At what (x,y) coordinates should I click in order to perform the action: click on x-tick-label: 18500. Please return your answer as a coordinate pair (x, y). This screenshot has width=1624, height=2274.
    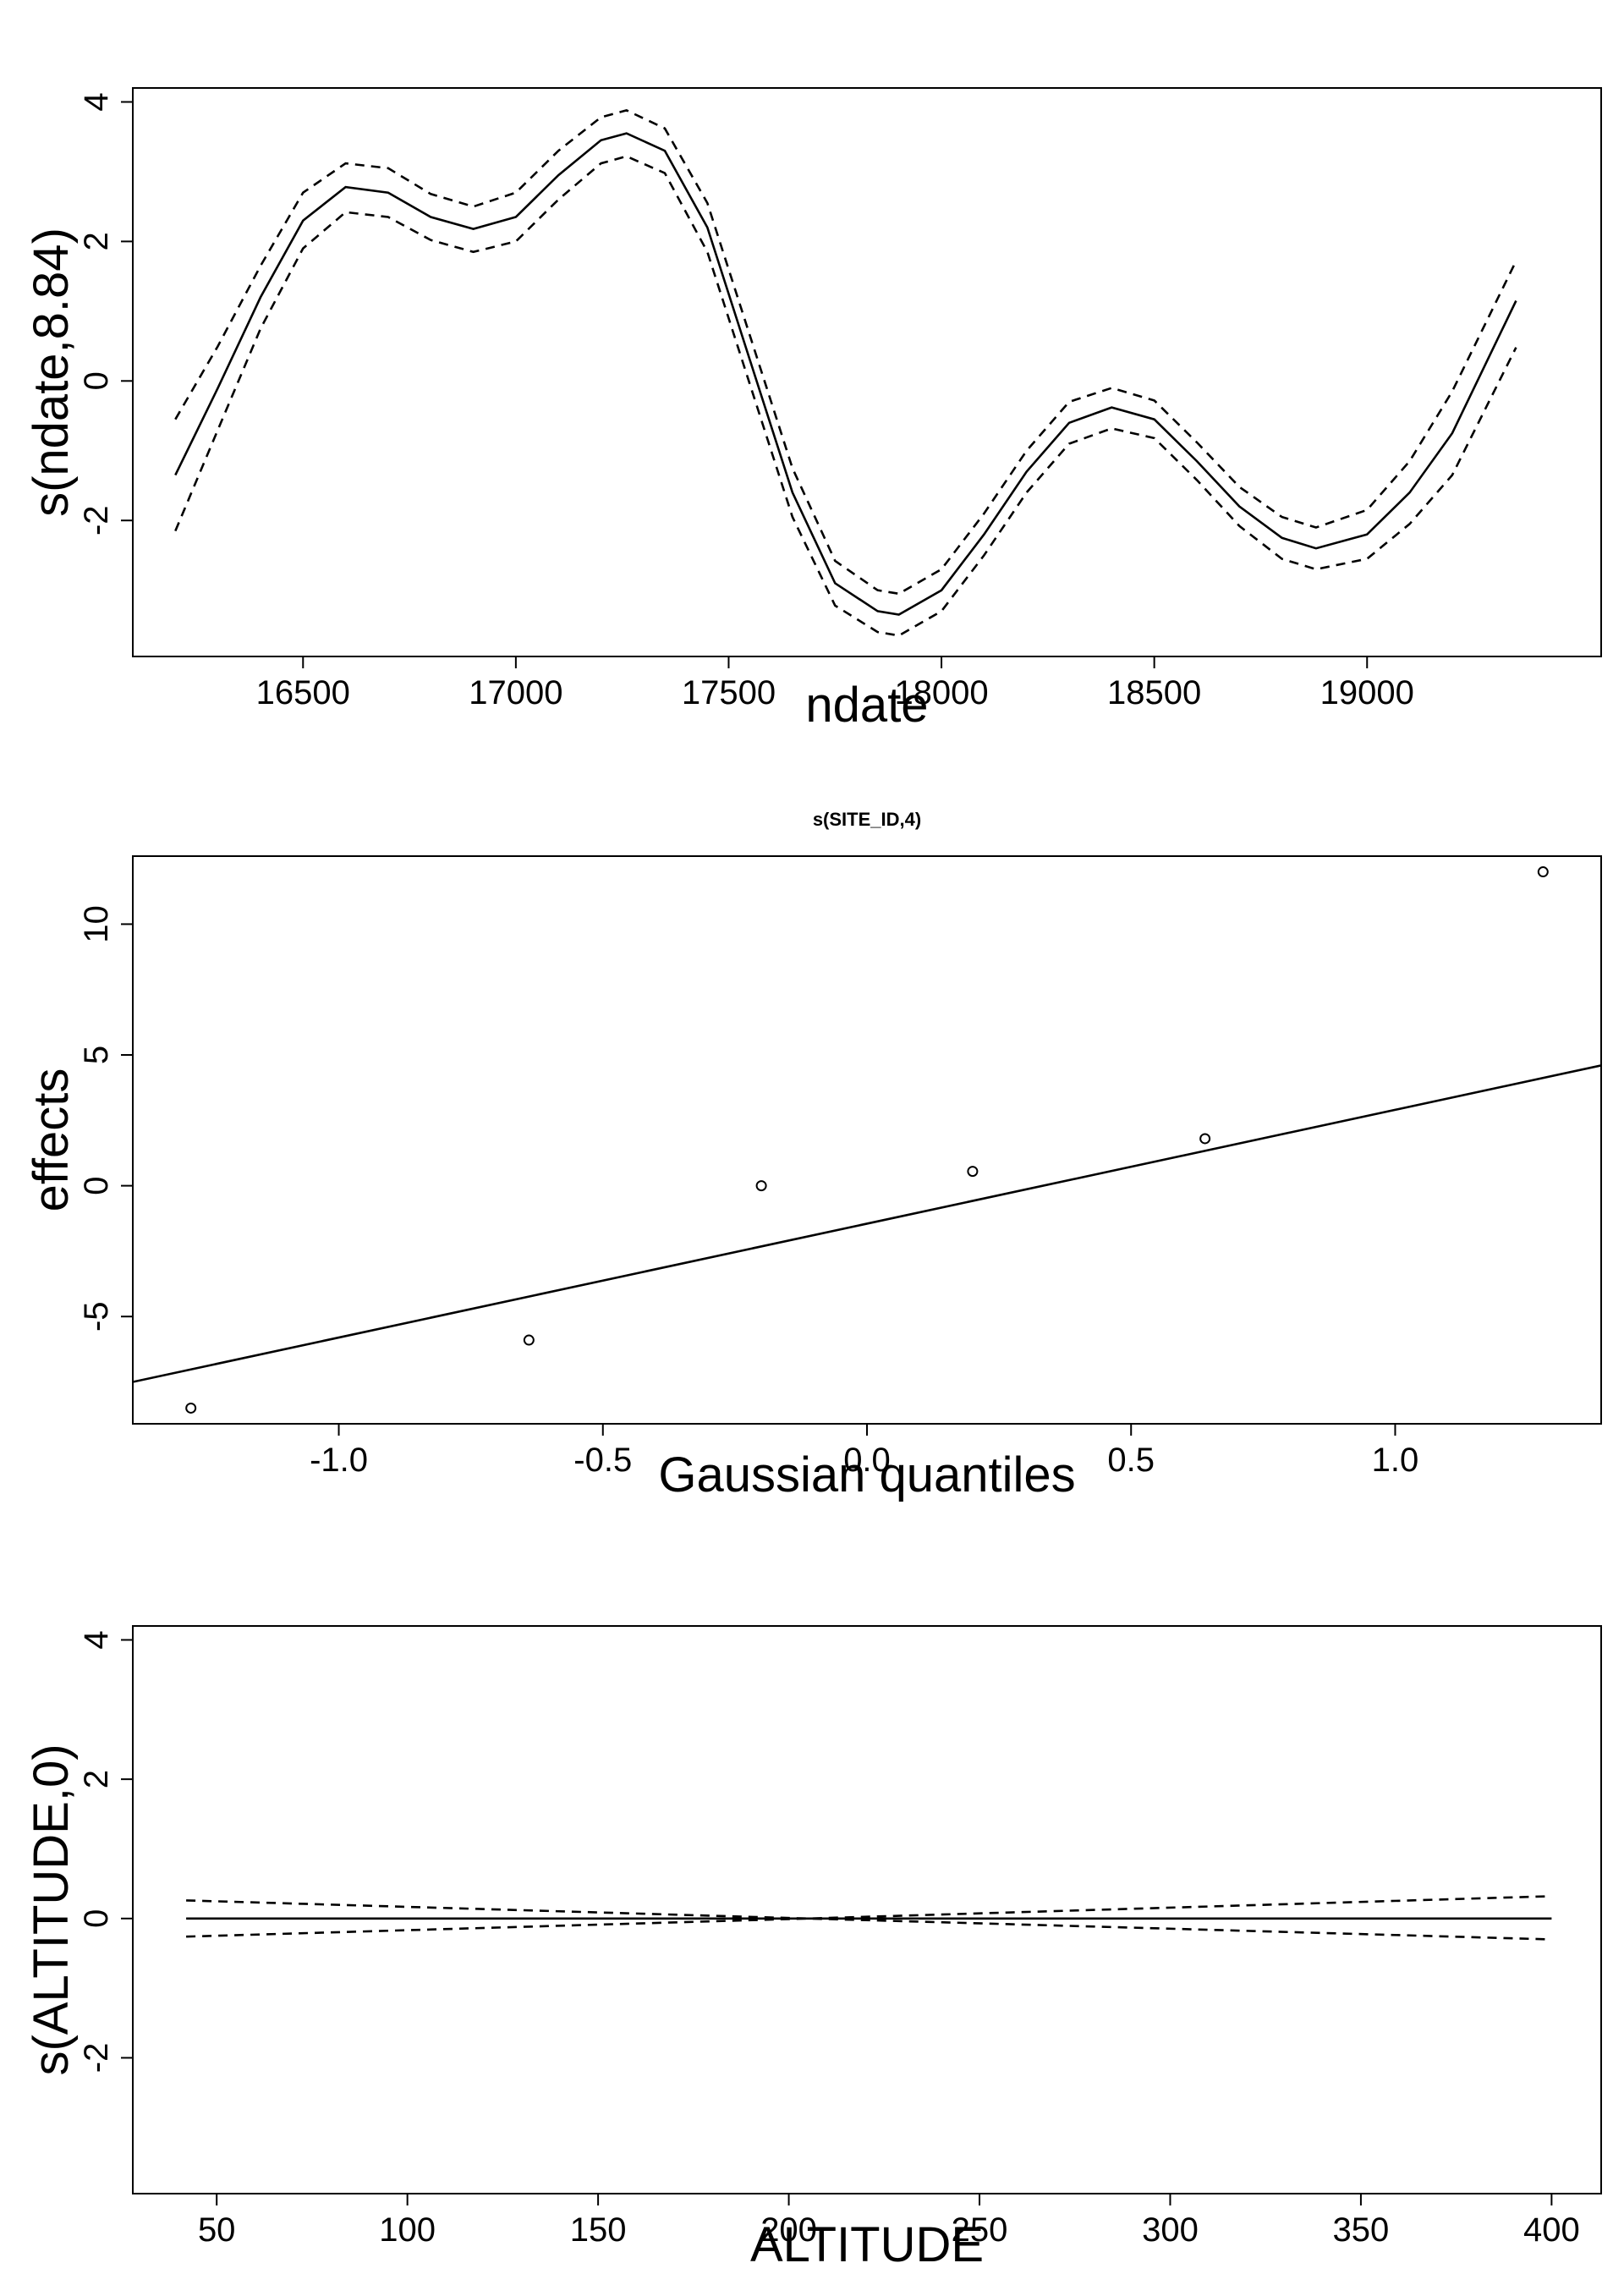
    Looking at the image, I should click on (1154, 692).